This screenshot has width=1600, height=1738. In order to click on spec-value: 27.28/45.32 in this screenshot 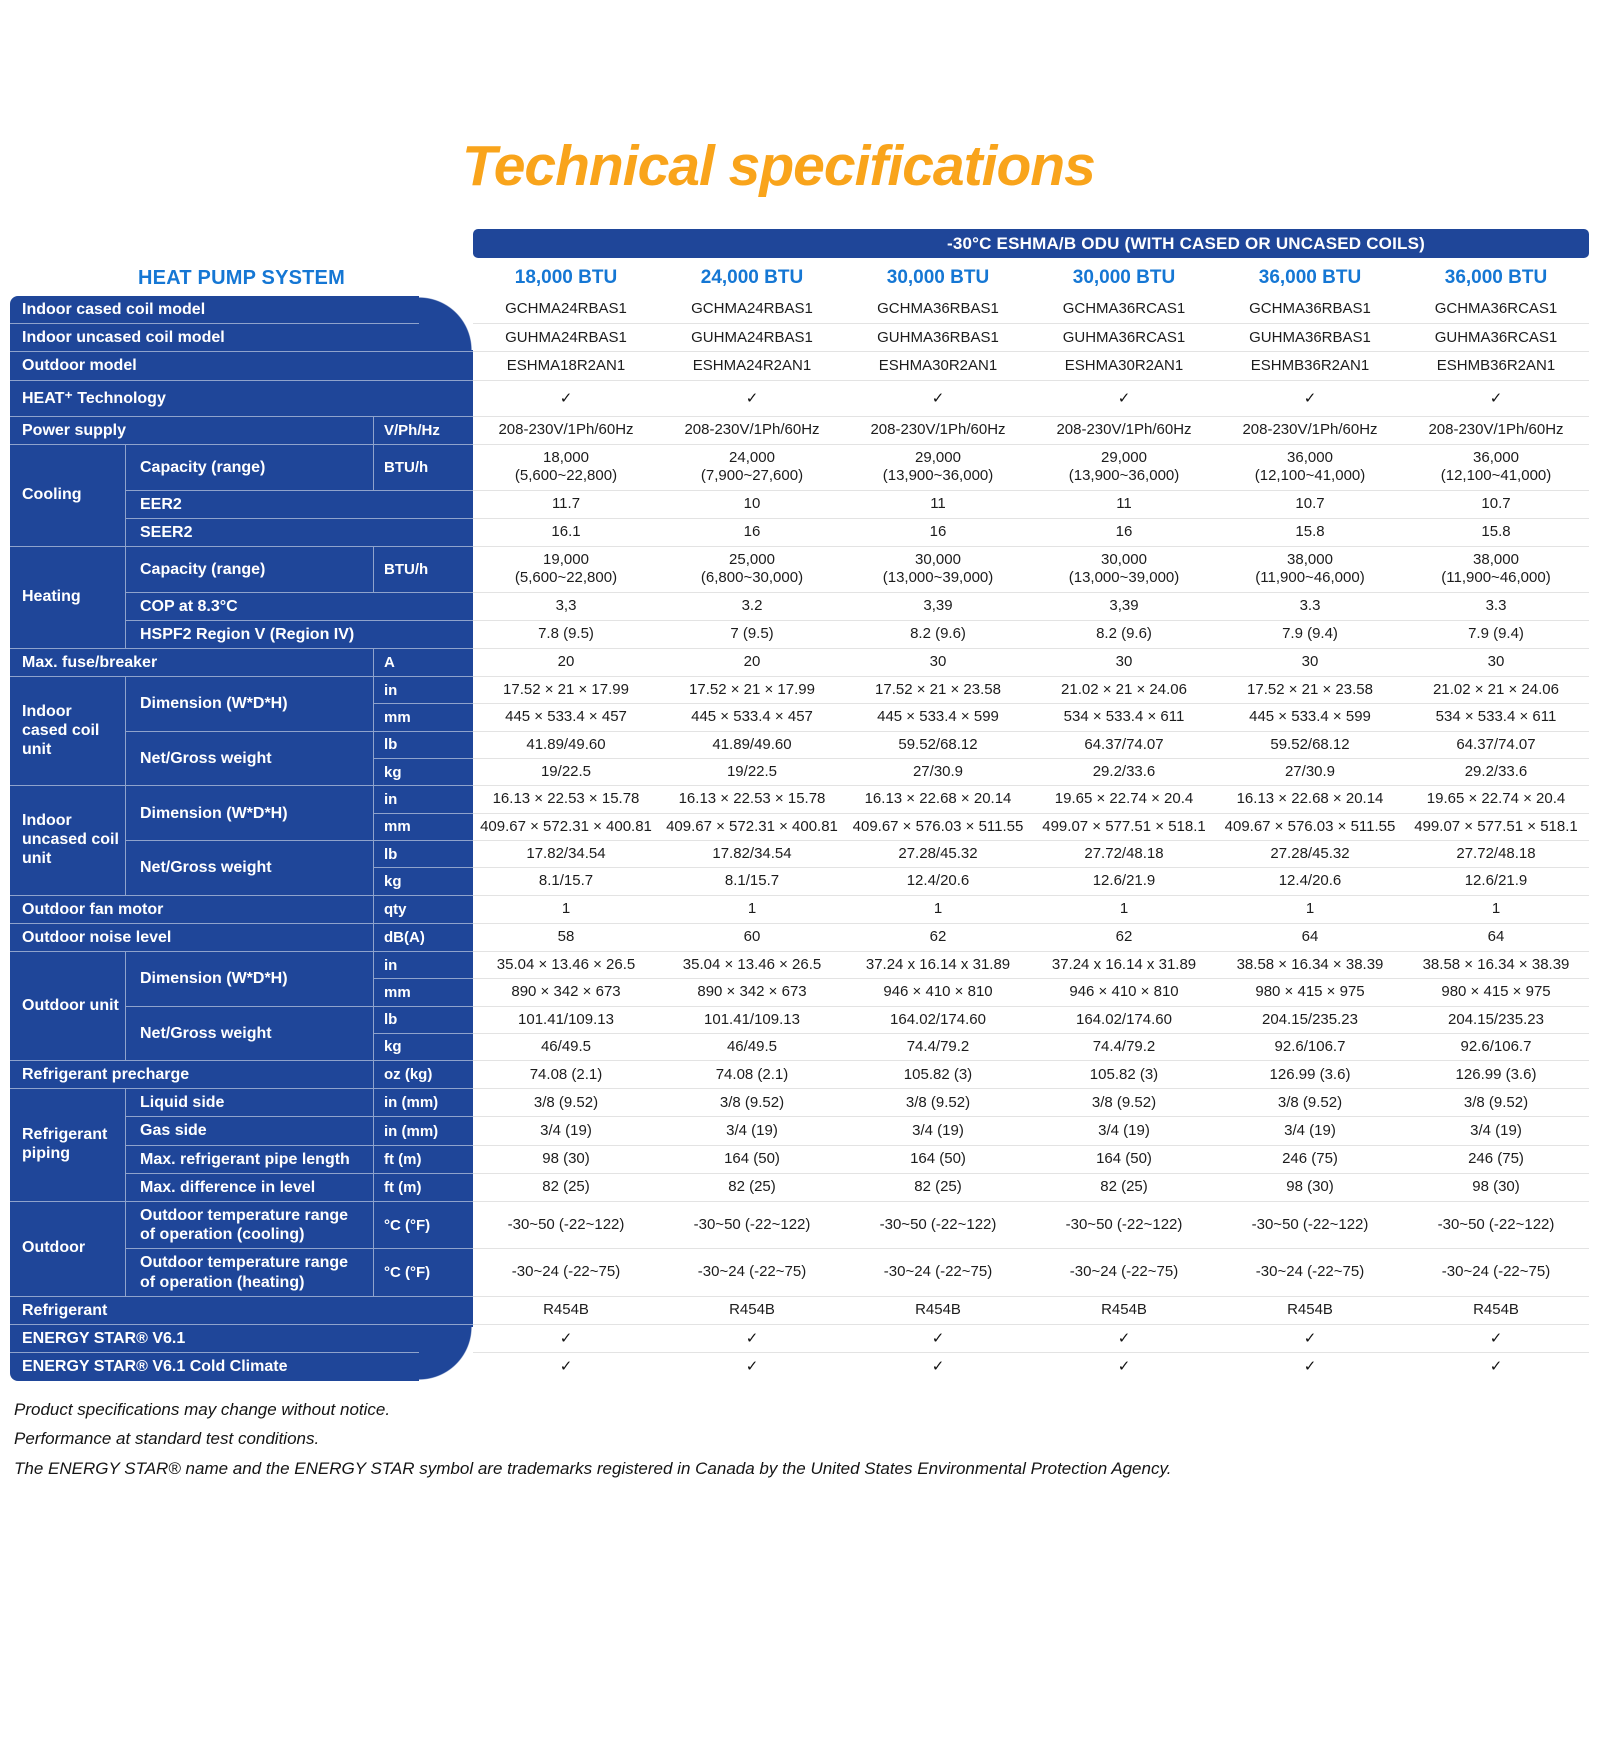, I will do `click(938, 854)`.